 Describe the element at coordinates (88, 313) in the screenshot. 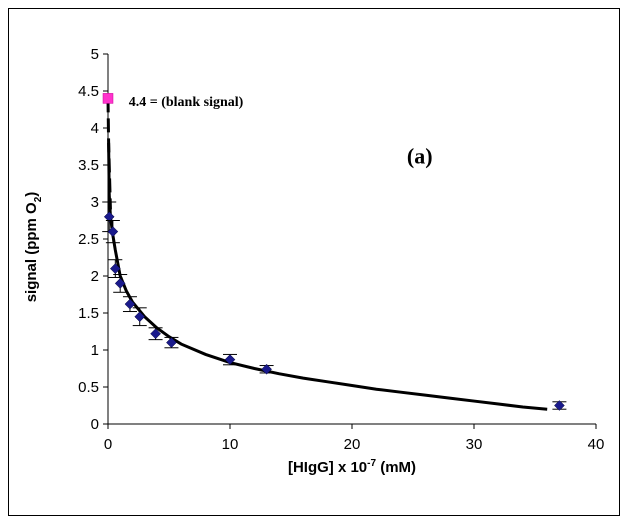

I see `y-tick-label: 1.5` at that location.